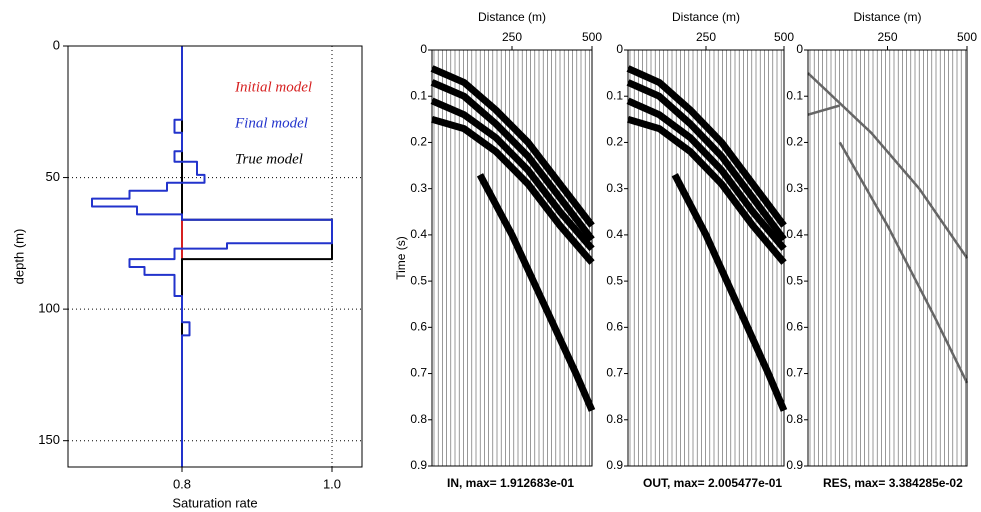 Image resolution: width=981 pixels, height=512 pixels. What do you see at coordinates (53, 176) in the screenshot?
I see `y-tick-label: 50` at bounding box center [53, 176].